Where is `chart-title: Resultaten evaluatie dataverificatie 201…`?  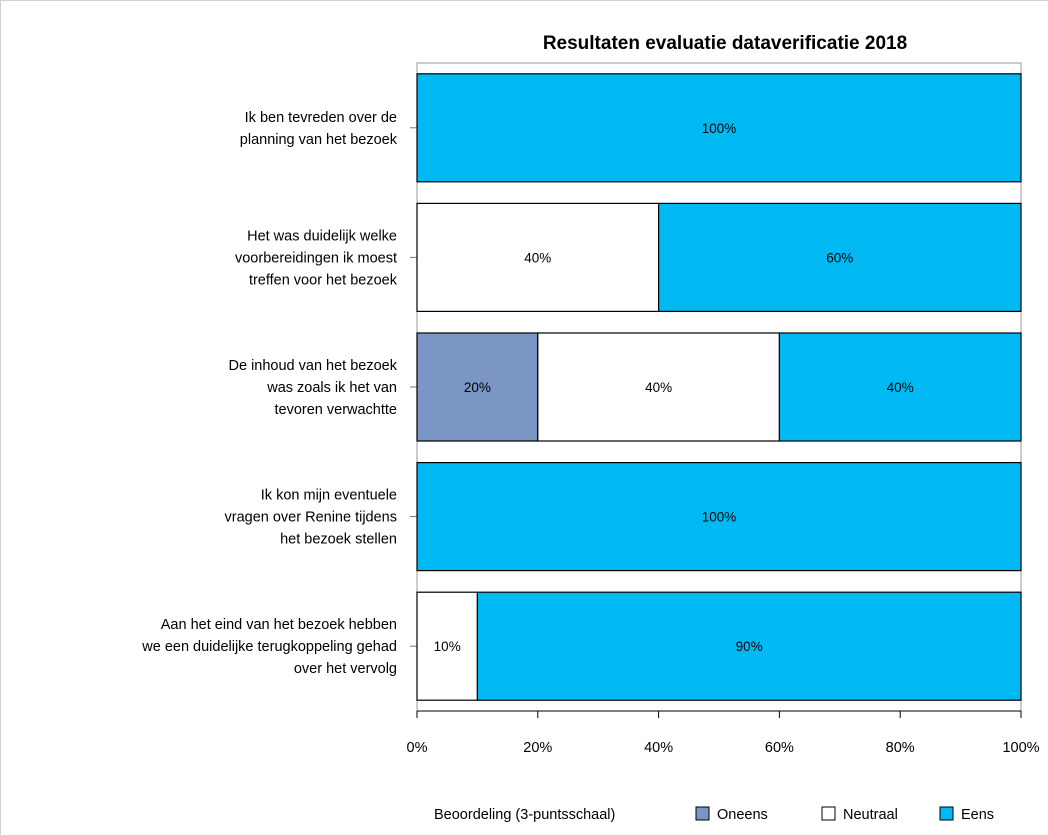
chart-title: Resultaten evaluatie dataverificatie 201… is located at coordinates (725, 43).